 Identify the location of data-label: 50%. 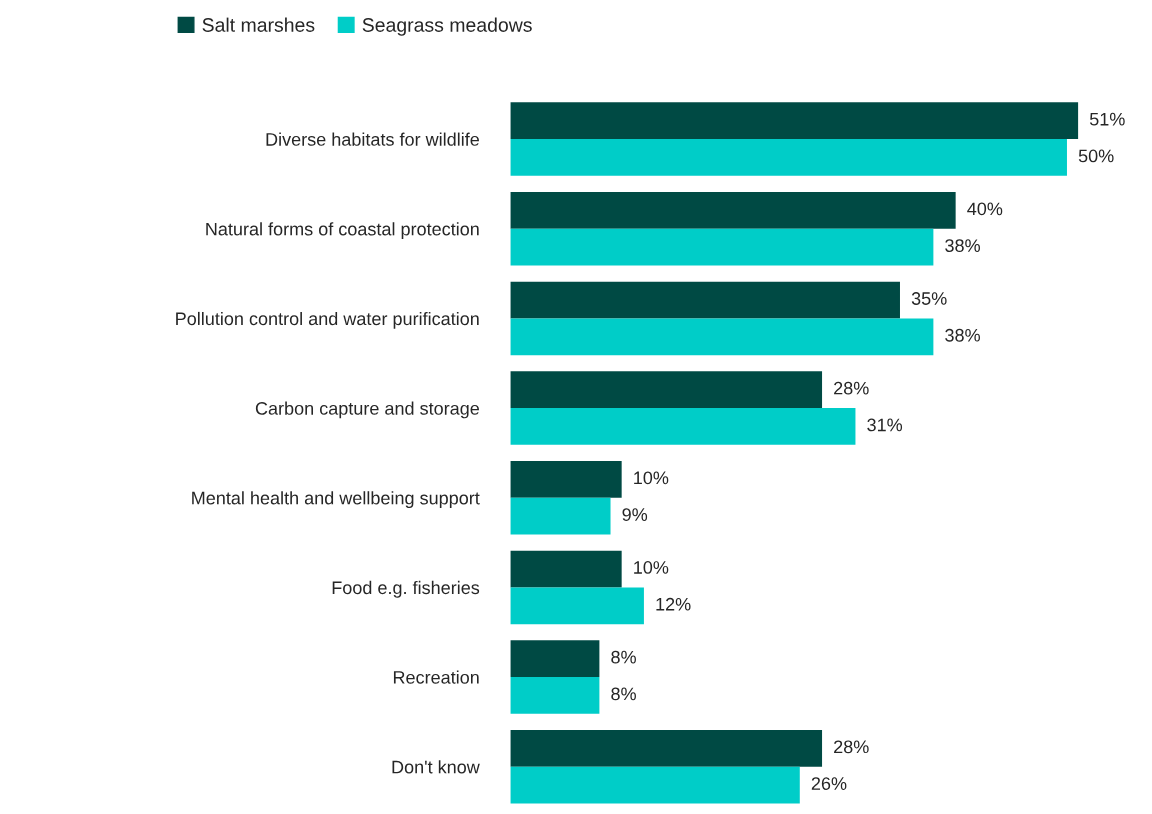
(1096, 156).